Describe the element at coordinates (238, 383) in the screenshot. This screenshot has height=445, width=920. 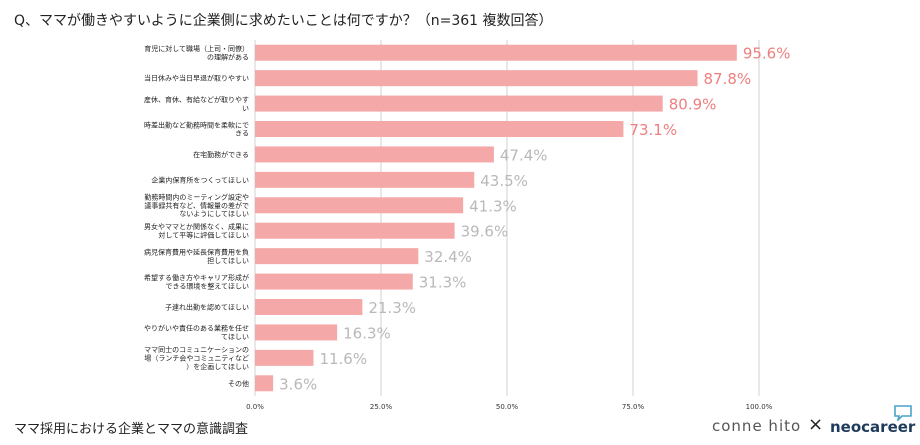
I see `category-label: その他` at that location.